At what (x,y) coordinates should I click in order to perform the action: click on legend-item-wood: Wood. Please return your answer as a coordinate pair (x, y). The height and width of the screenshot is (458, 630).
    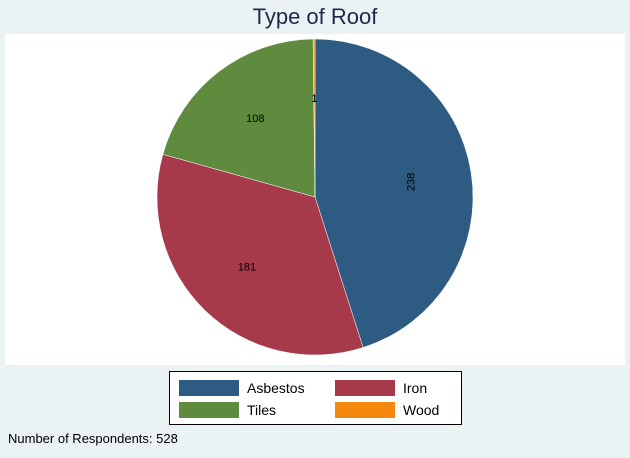
    Looking at the image, I should click on (387, 410).